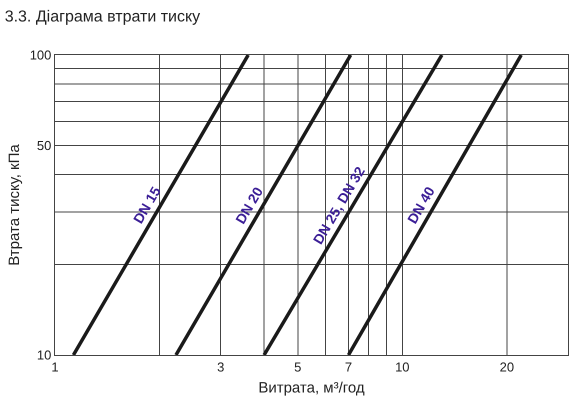 The image size is (587, 413). What do you see at coordinates (311, 388) in the screenshot?
I see `x-axis-title: Витрата, м³/год` at bounding box center [311, 388].